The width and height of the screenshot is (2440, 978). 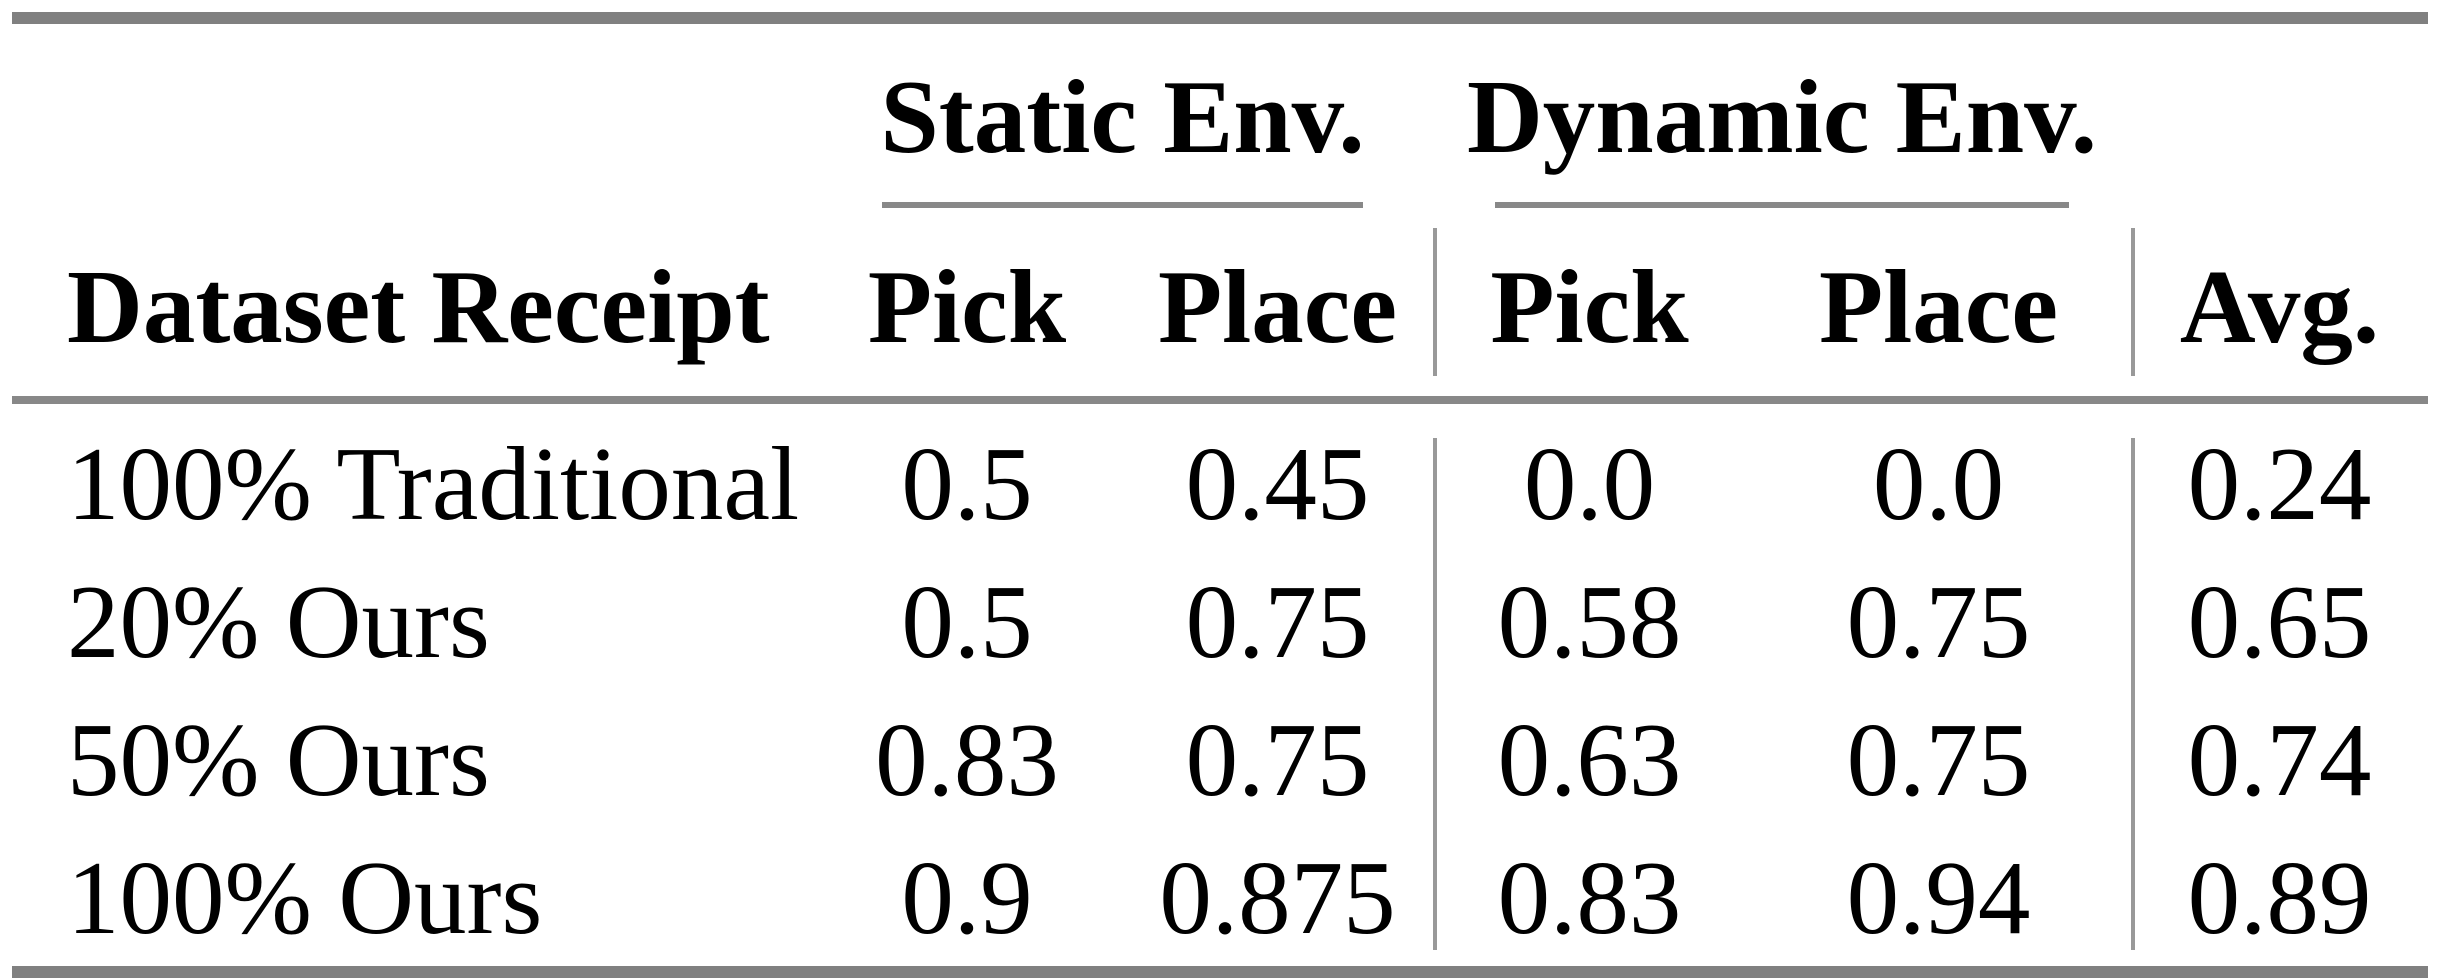 What do you see at coordinates (1277, 903) in the screenshot?
I see `static-place-cell: 0.875` at bounding box center [1277, 903].